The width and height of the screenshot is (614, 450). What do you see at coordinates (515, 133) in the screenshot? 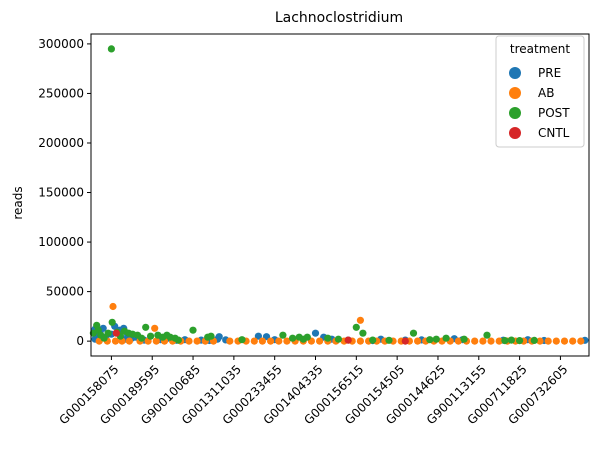
I see `legend-marker-cntl` at bounding box center [515, 133].